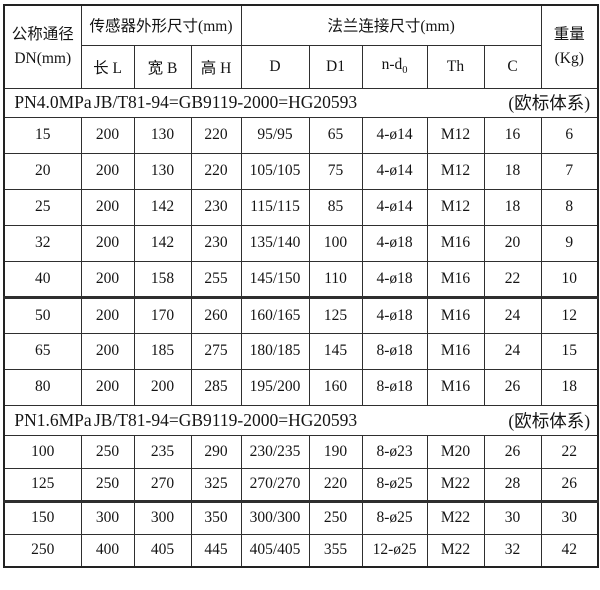 The image size is (600, 590). I want to click on cell-d1: 85, so click(335, 207).